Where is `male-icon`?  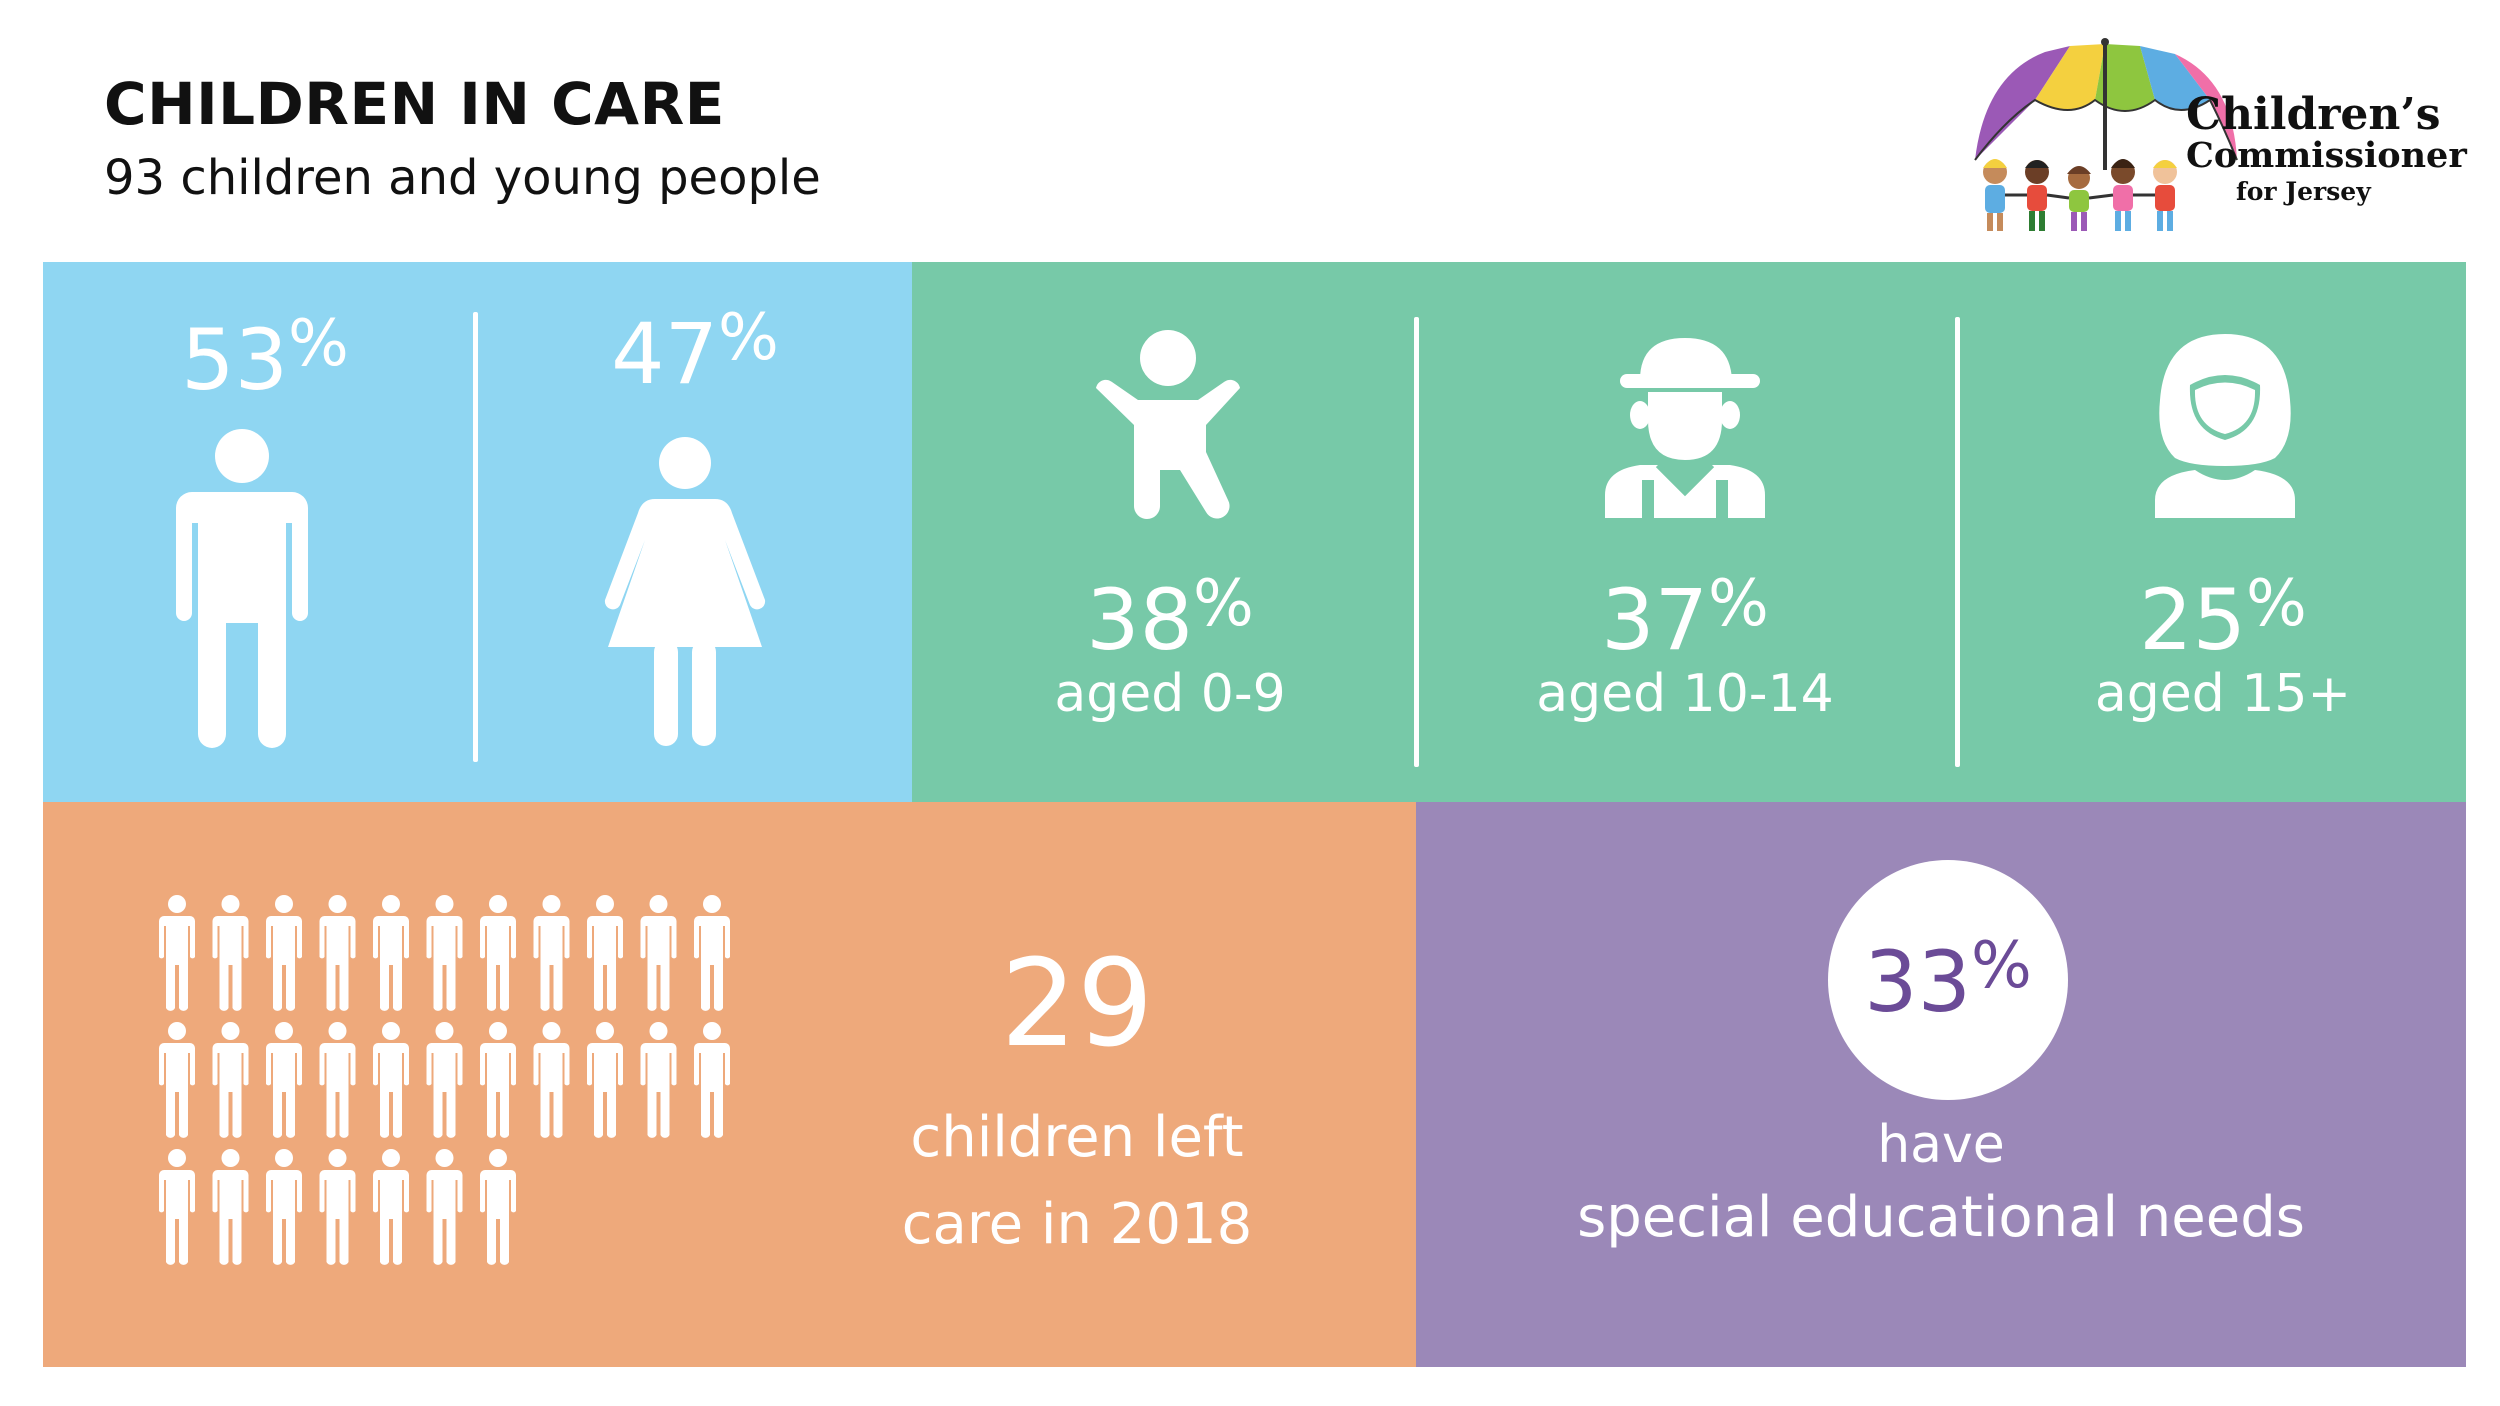 male-icon is located at coordinates (242, 588).